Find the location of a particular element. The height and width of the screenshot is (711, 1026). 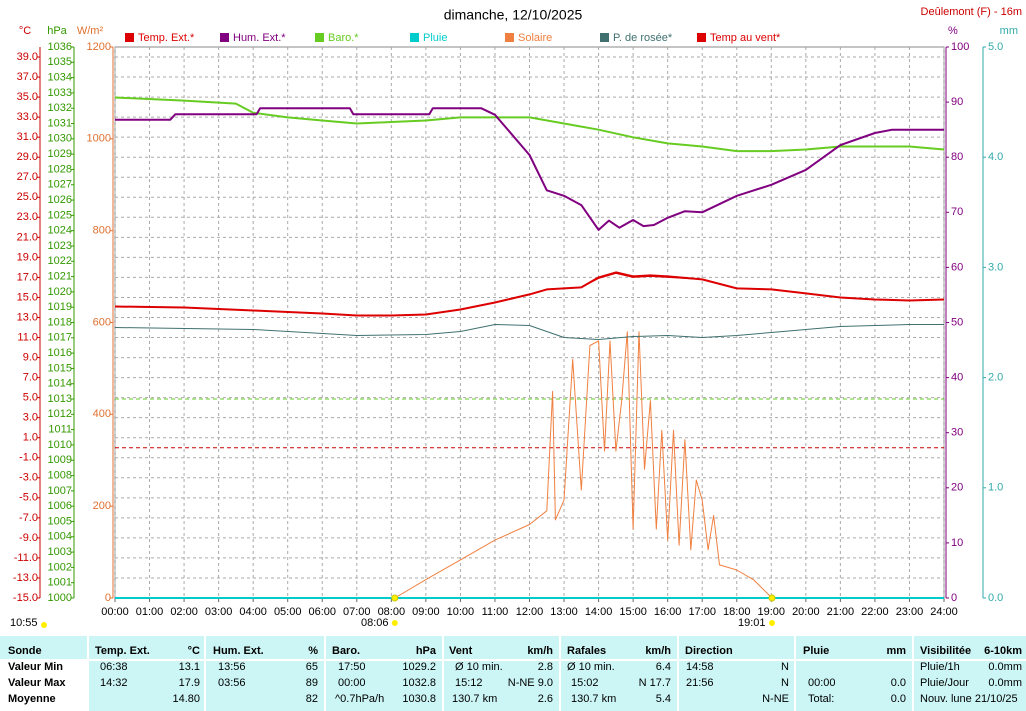

legend-label: Temp. Ext.* is located at coordinates (166, 38).